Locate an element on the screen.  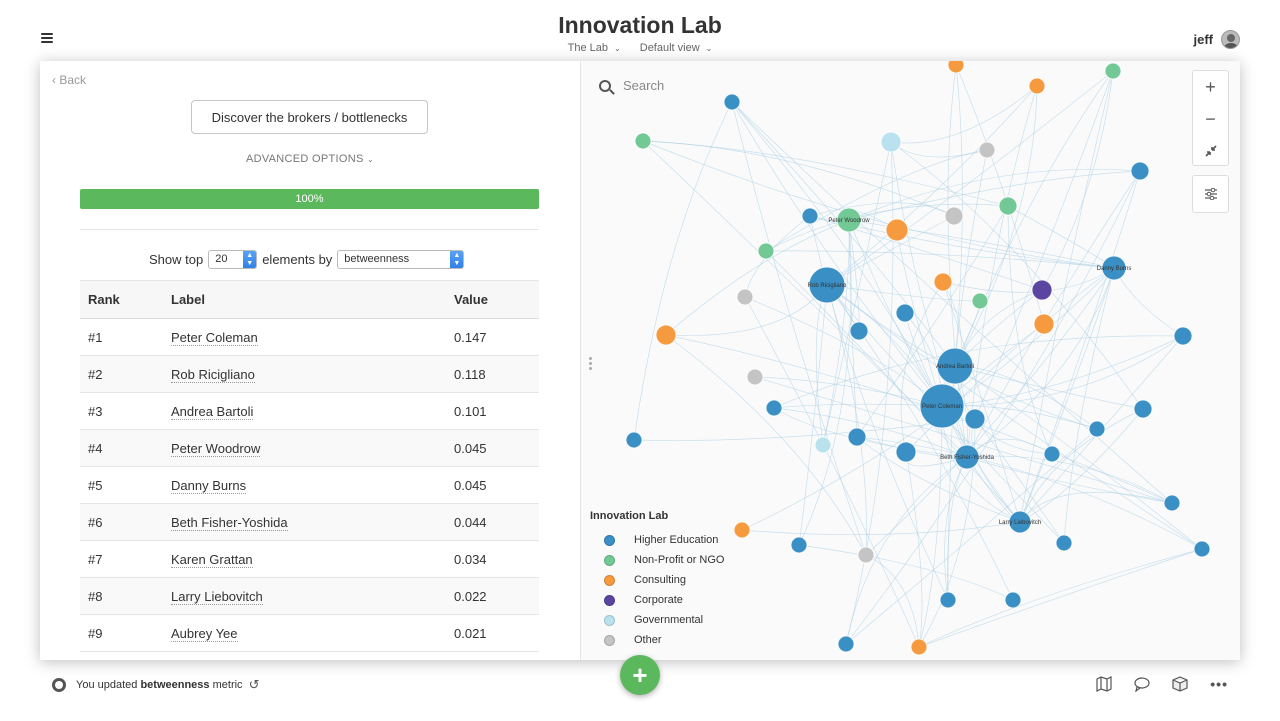
table-row: #5 Danny Burns 0.045 is located at coordinates (309, 485).